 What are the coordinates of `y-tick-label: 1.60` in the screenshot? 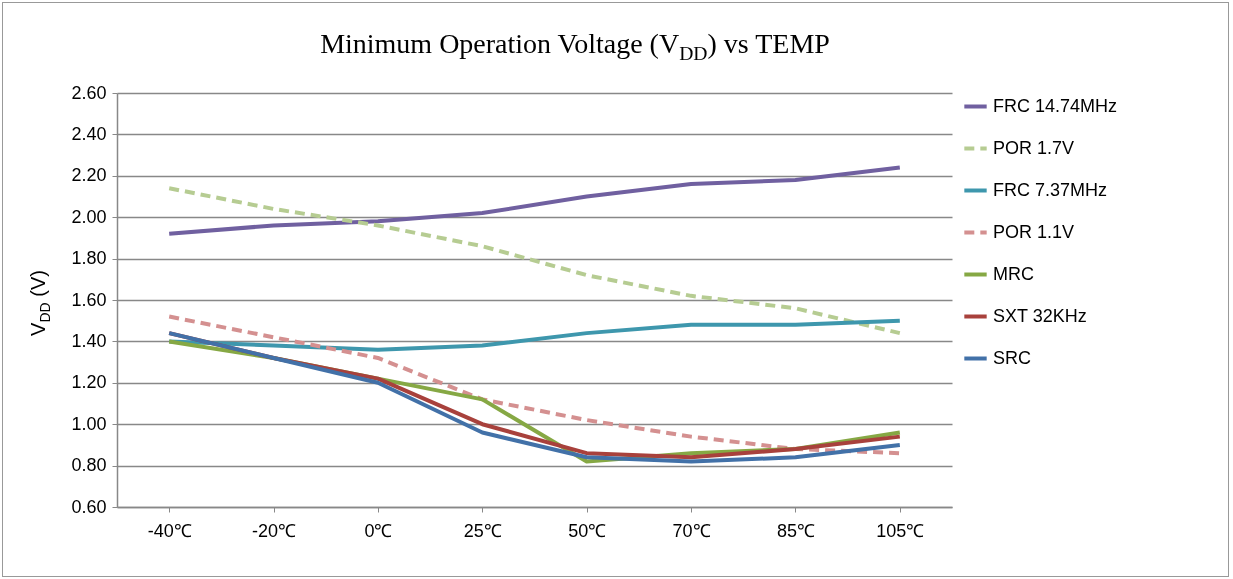 It's located at (89, 299).